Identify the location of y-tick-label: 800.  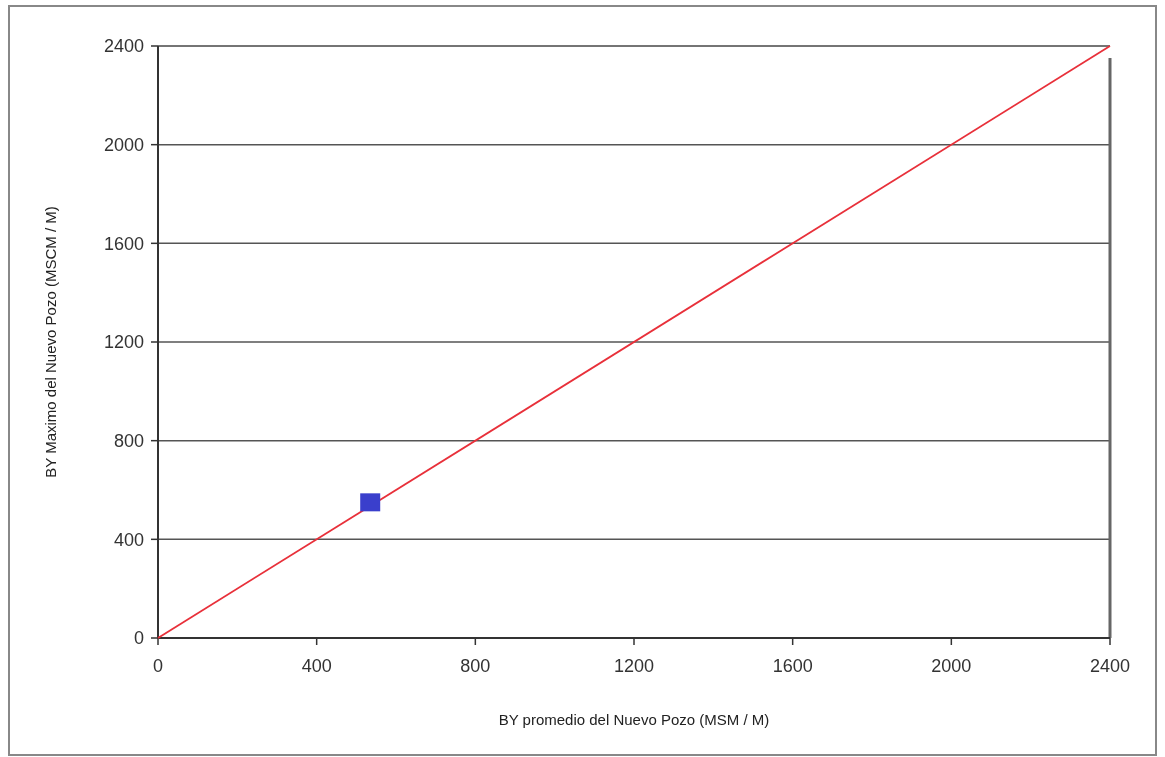
(128, 440).